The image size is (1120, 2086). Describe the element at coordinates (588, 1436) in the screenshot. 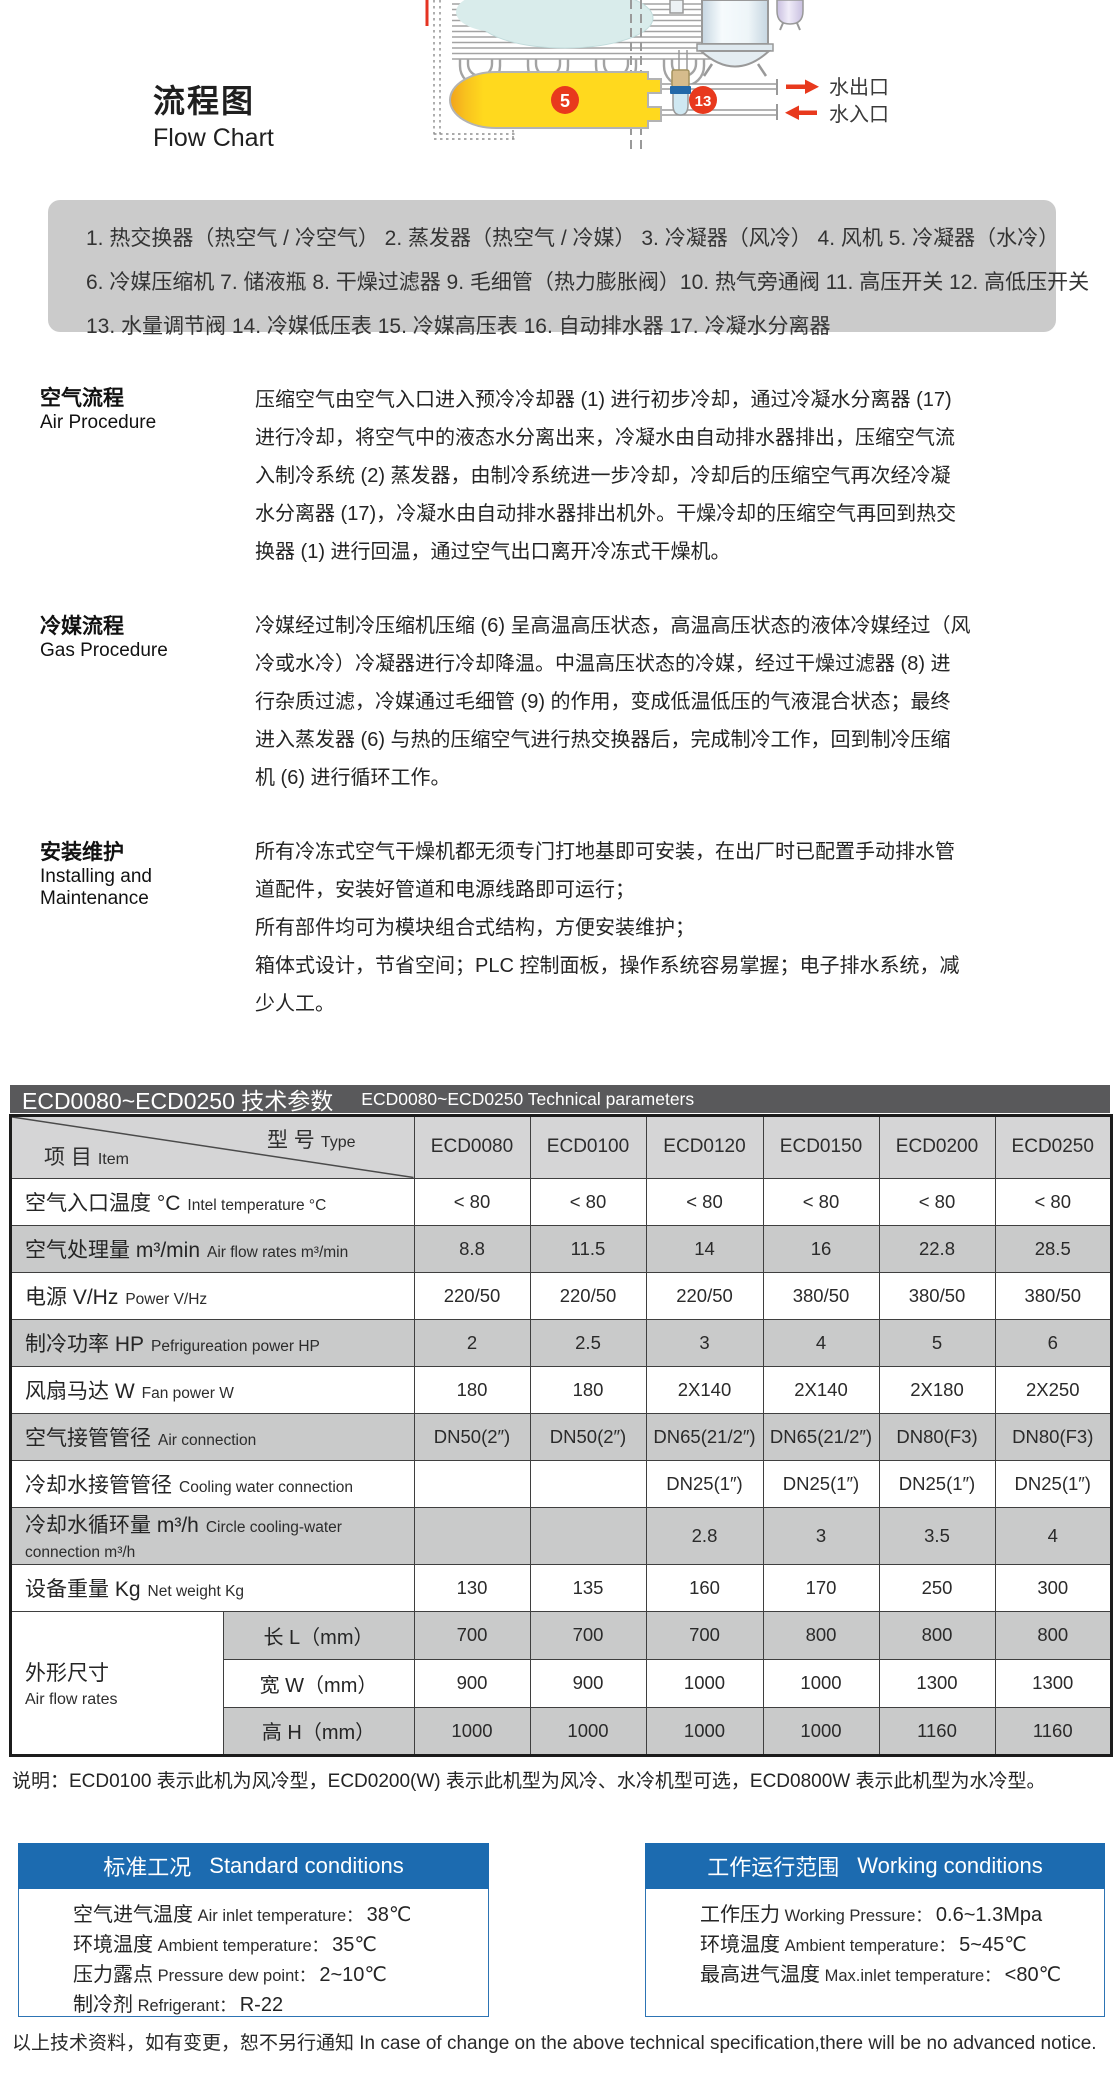

I see `cell-value: DN50(2″)` at that location.